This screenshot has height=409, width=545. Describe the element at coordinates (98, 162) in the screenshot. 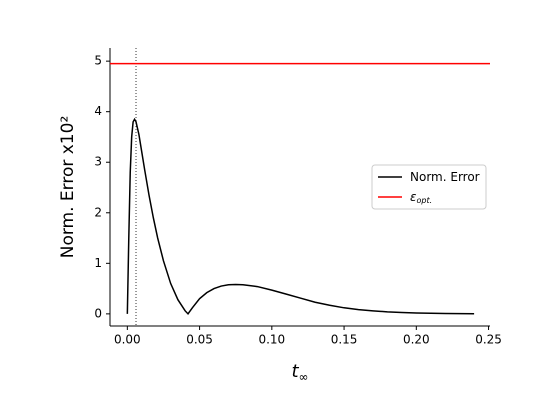

I see `y-tick-label: 3` at that location.